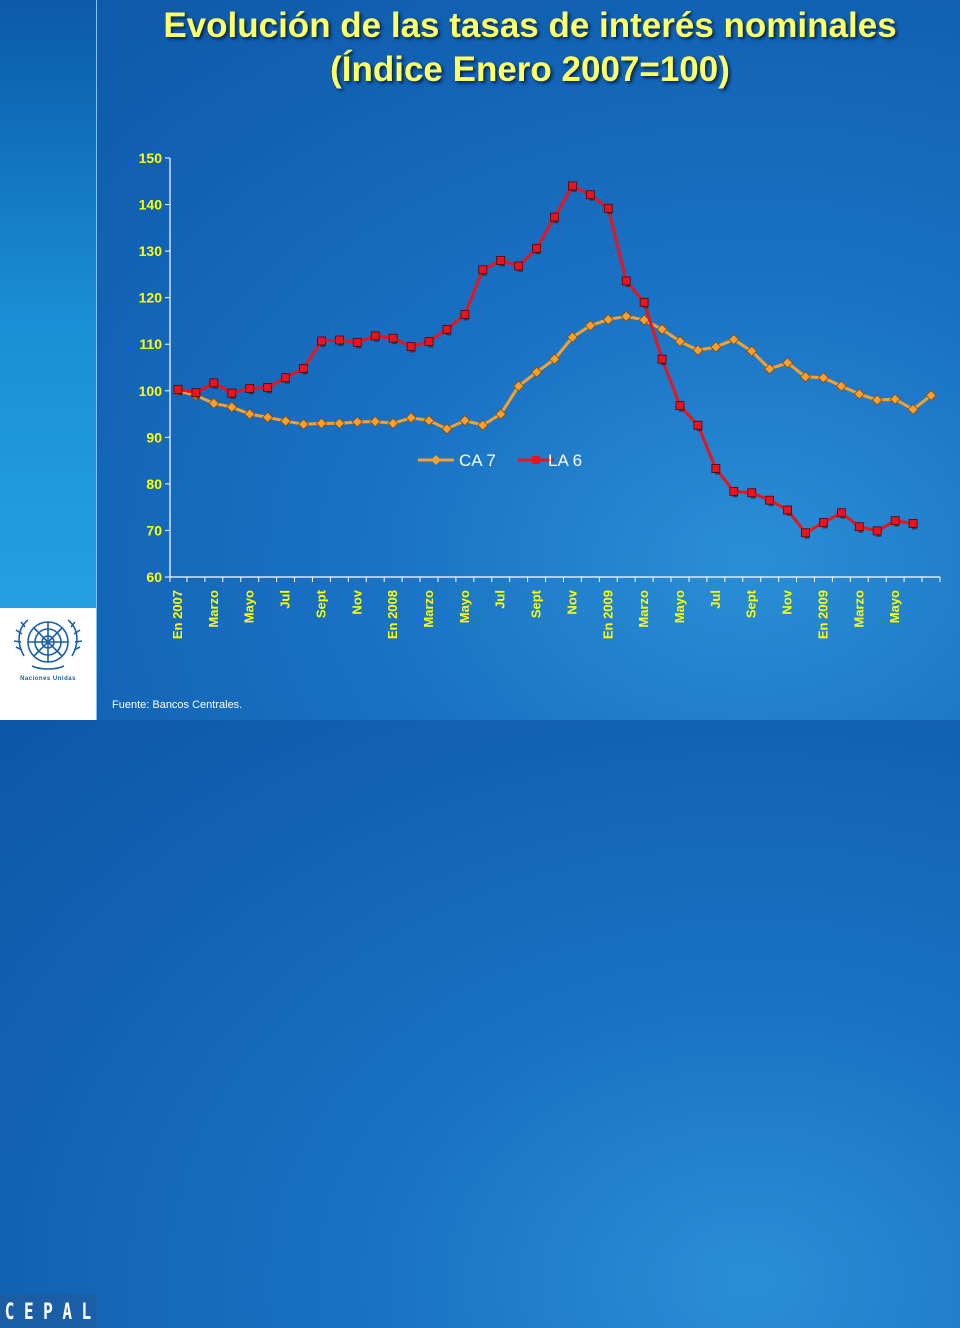 The height and width of the screenshot is (1328, 960). I want to click on y-tick-label: 140, so click(151, 205).